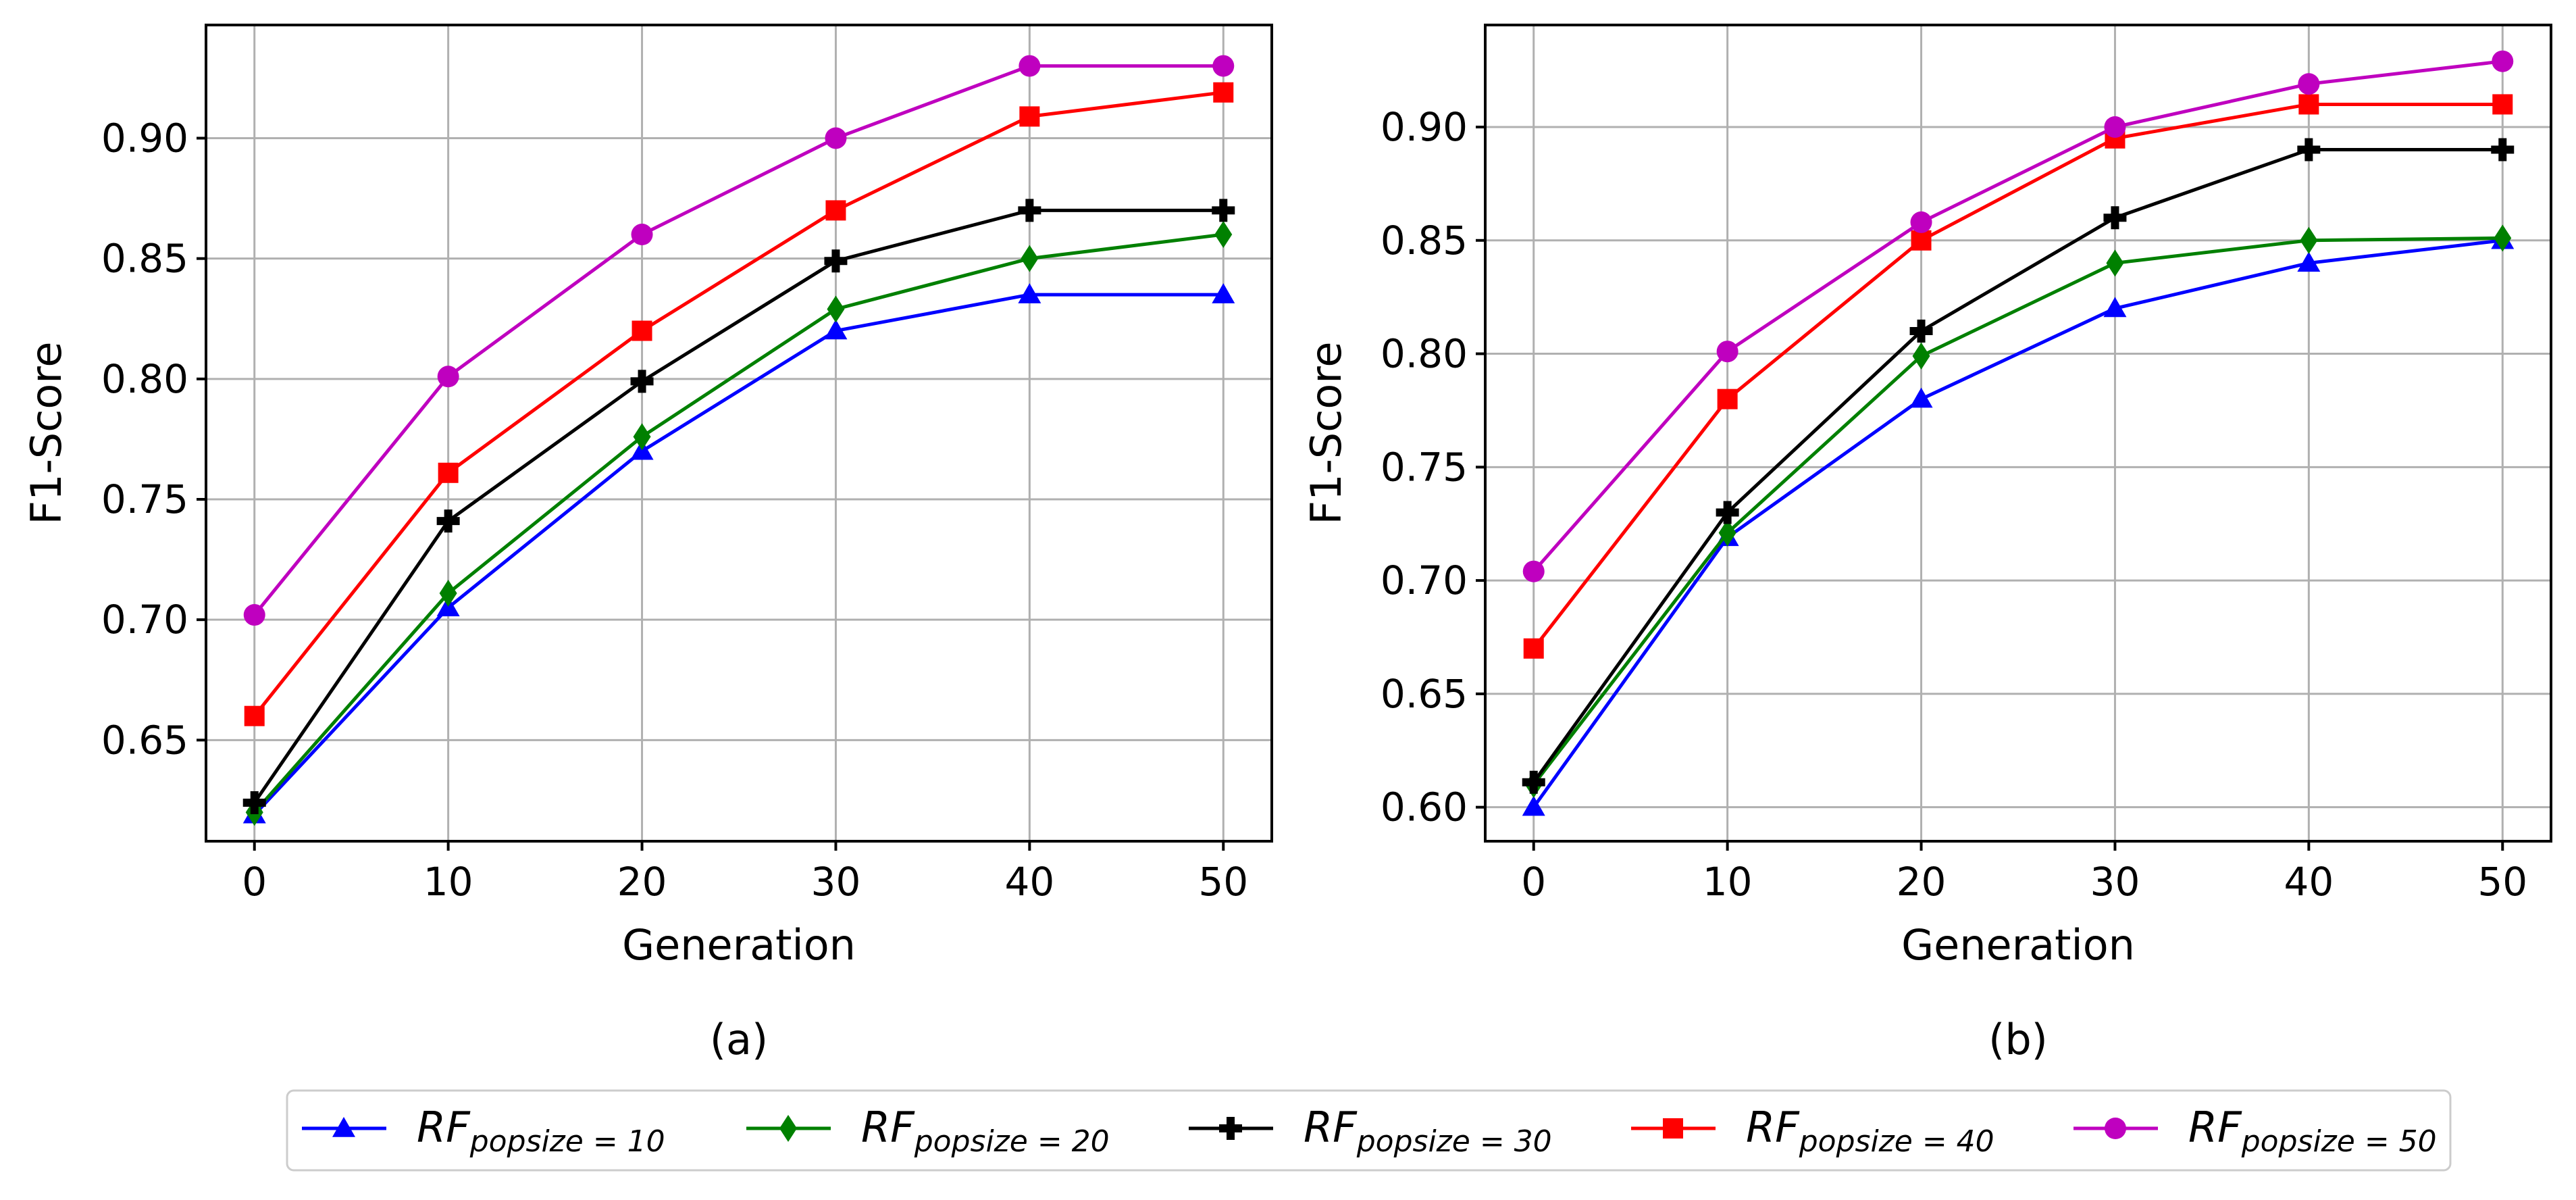  Describe the element at coordinates (739, 945) in the screenshot. I see `panel-a-x-axis-label: Generation` at that location.